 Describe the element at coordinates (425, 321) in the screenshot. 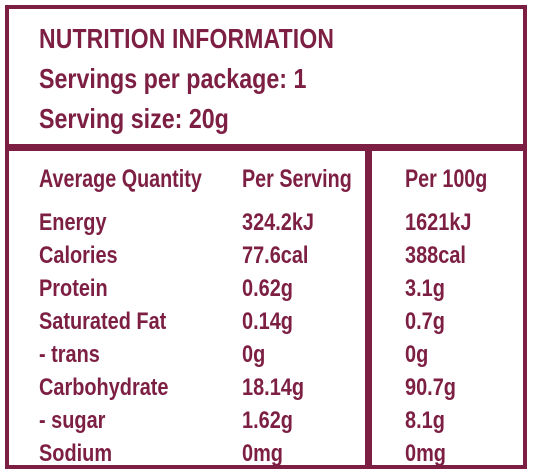

I see `per-100g-value: 0.7g` at that location.